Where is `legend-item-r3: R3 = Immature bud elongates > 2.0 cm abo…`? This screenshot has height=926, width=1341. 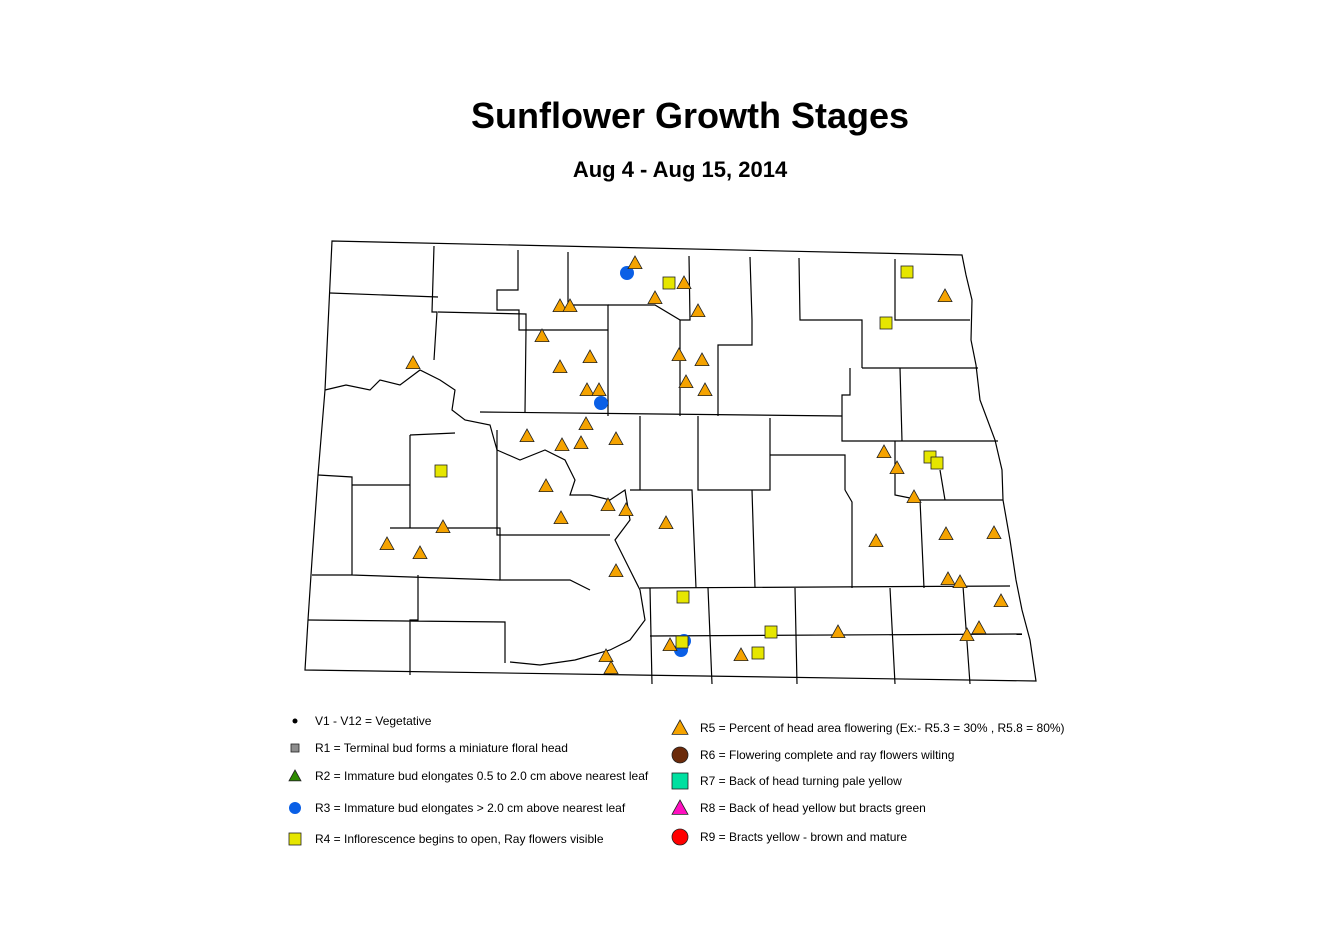 legend-item-r3: R3 = Immature bud elongates > 2.0 cm abo… is located at coordinates (455, 808).